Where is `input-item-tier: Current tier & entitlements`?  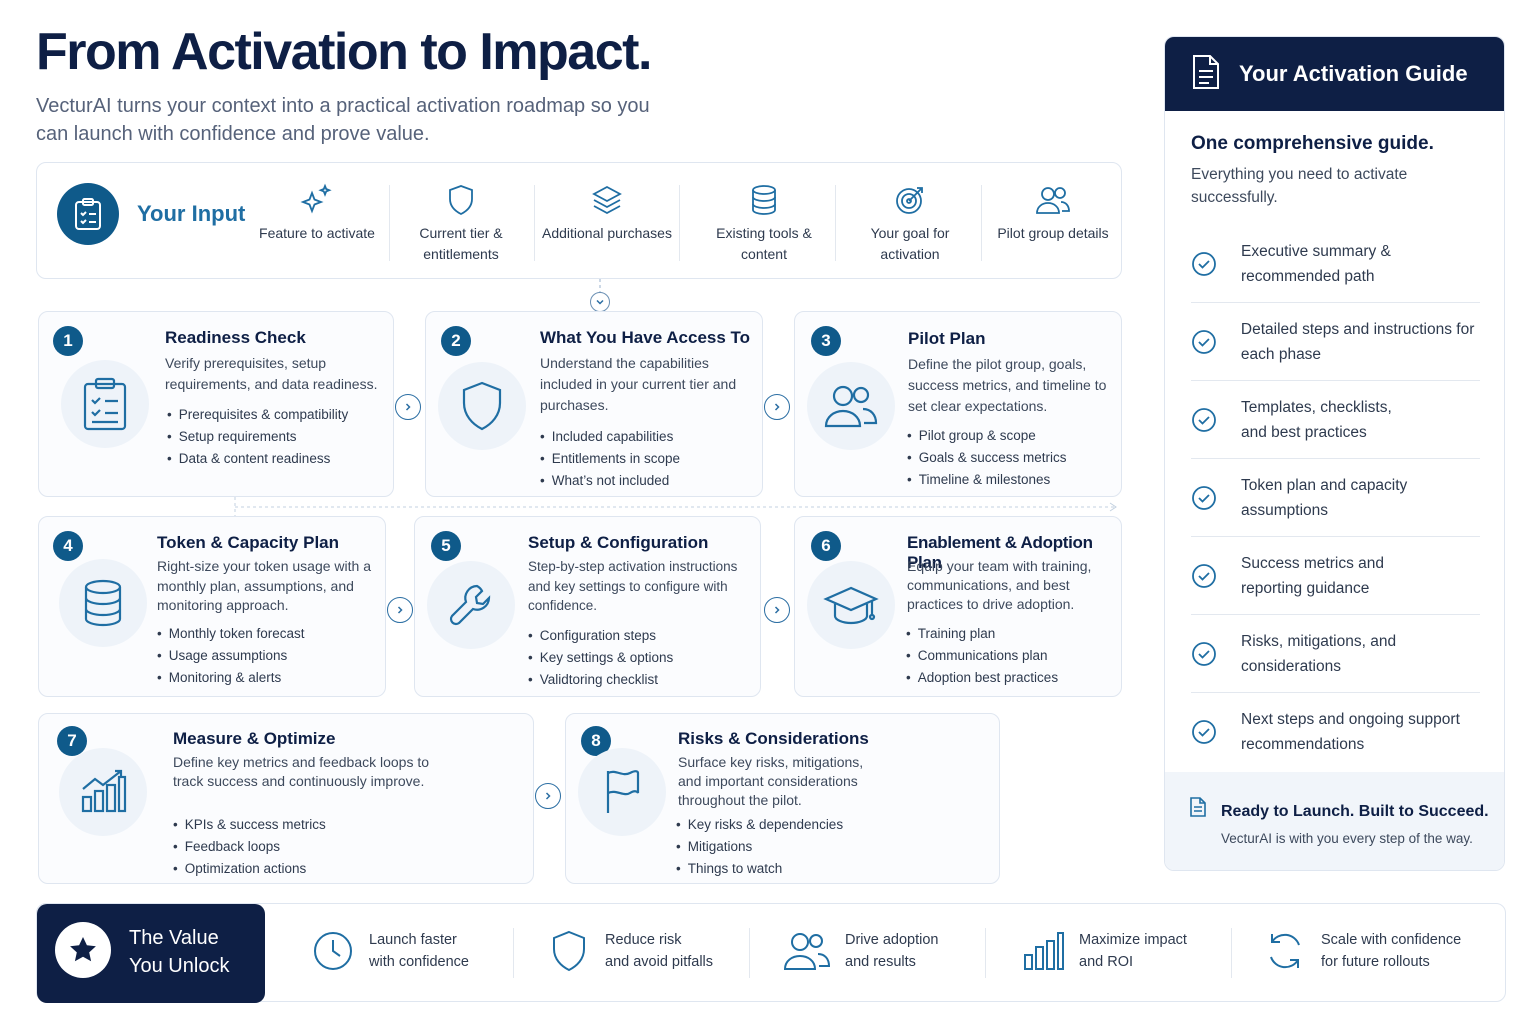
input-item-tier: Current tier & entitlements is located at coordinates (461, 224).